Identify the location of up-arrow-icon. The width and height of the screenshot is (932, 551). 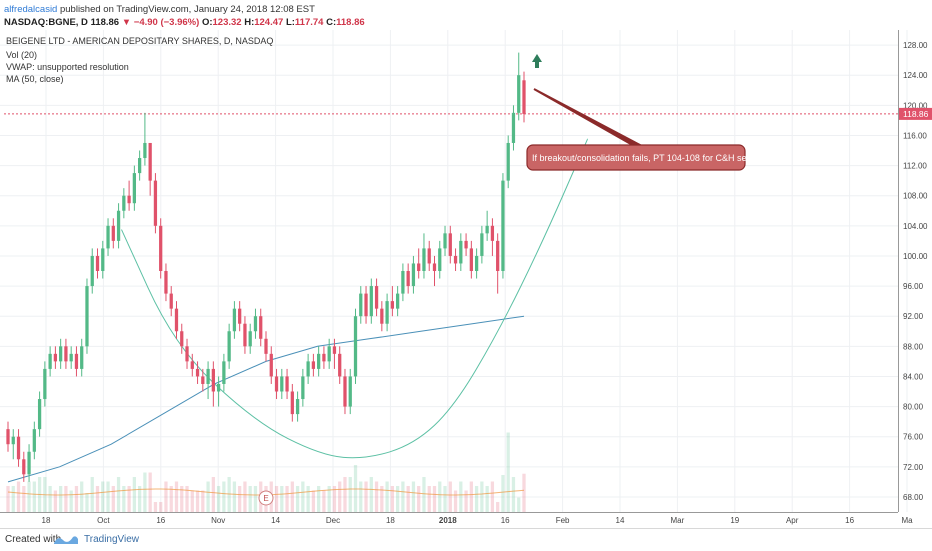
(537, 61).